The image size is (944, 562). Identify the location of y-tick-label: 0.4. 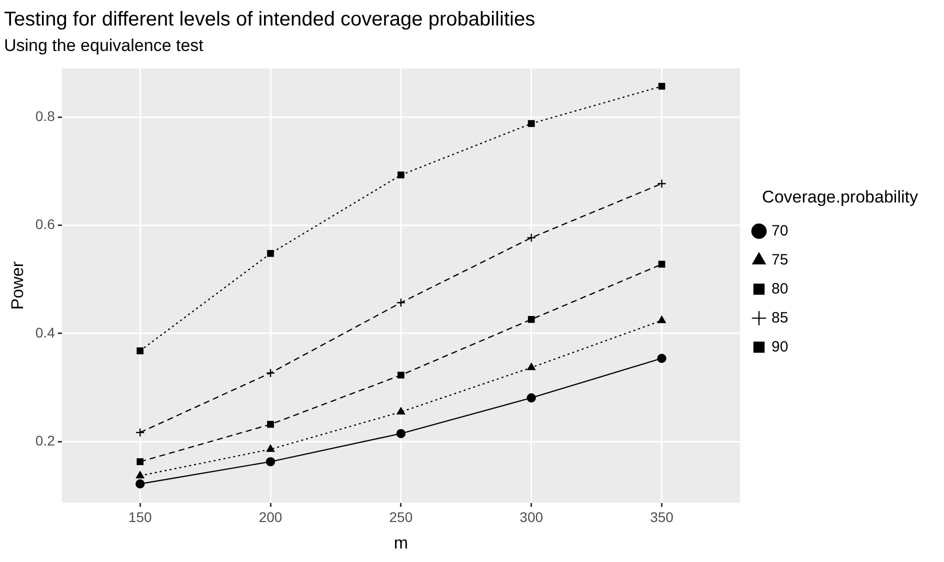
(45, 332).